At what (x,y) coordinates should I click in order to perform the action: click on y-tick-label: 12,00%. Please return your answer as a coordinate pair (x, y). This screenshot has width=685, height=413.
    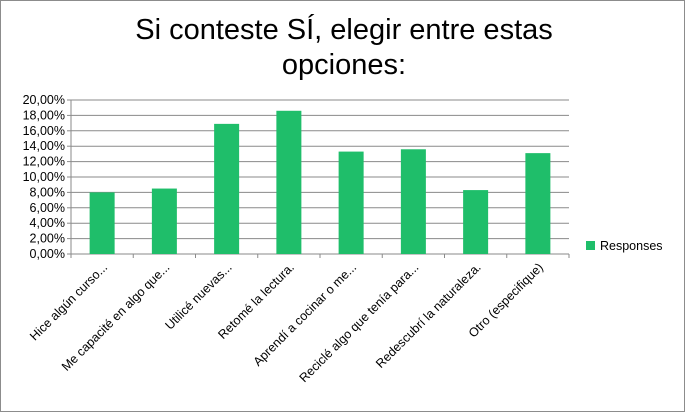
    Looking at the image, I should click on (44, 162).